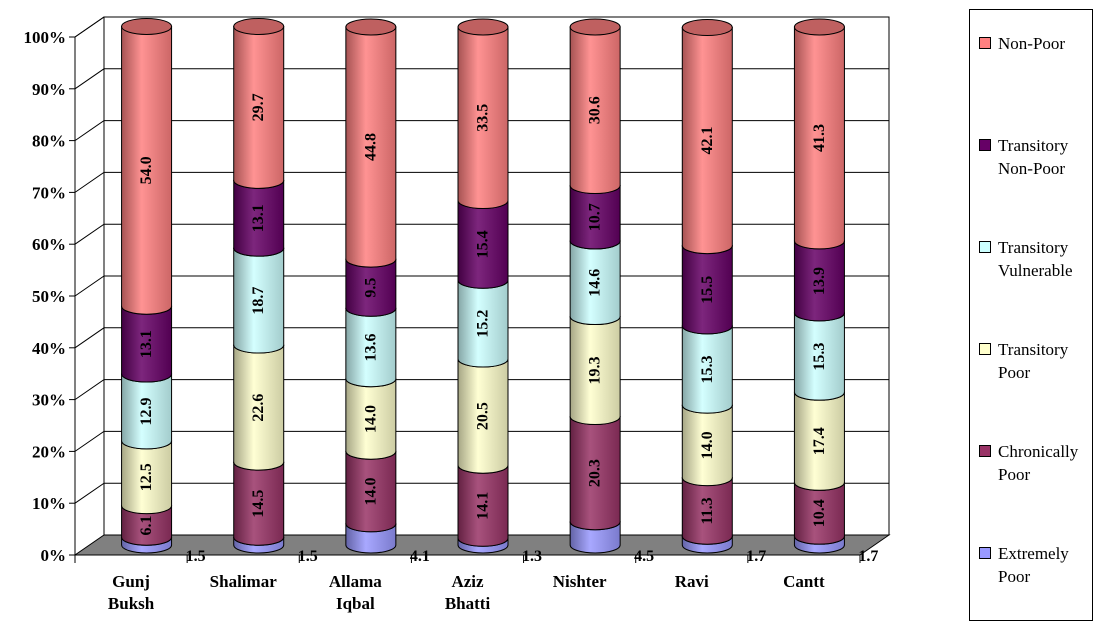  What do you see at coordinates (468, 603) in the screenshot?
I see `x-tick-label: Bhatti` at bounding box center [468, 603].